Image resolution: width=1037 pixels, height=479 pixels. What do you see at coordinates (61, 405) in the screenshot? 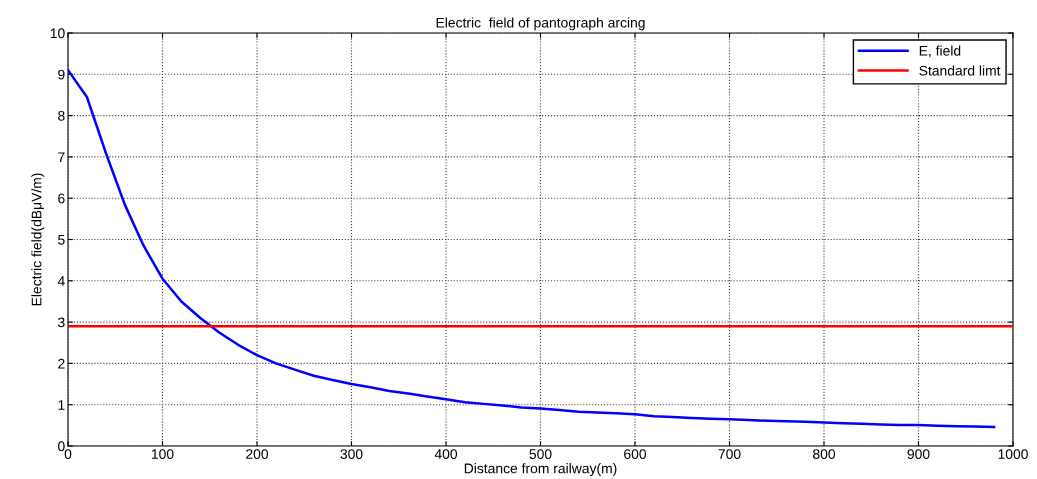
I see `y-tick-label: 1` at bounding box center [61, 405].